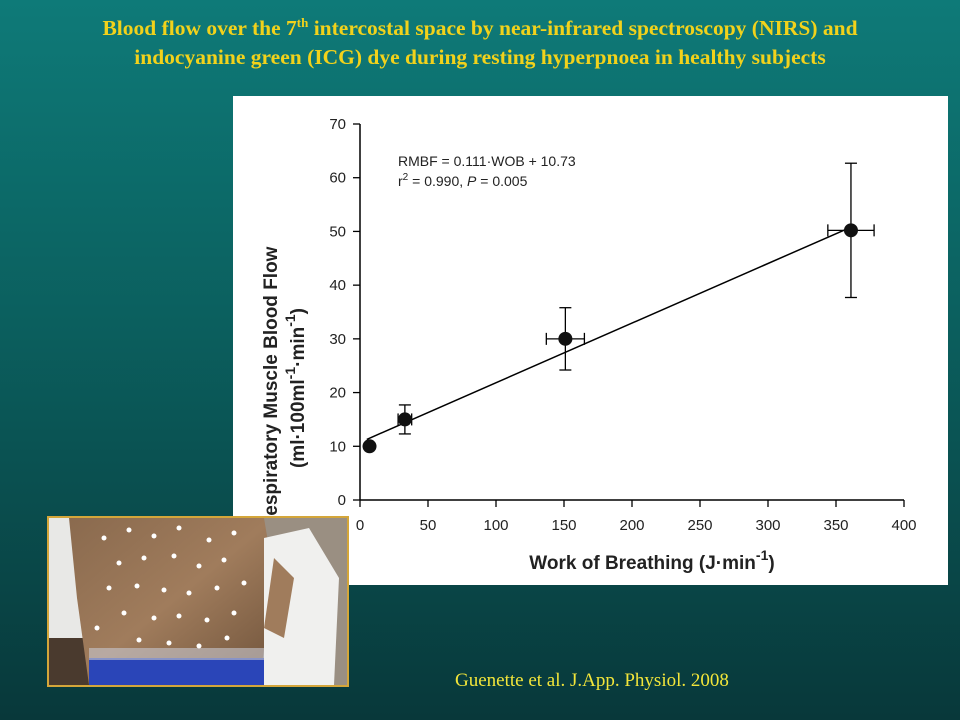  What do you see at coordinates (302, 22) in the screenshot?
I see `title-superscript: th` at bounding box center [302, 22].